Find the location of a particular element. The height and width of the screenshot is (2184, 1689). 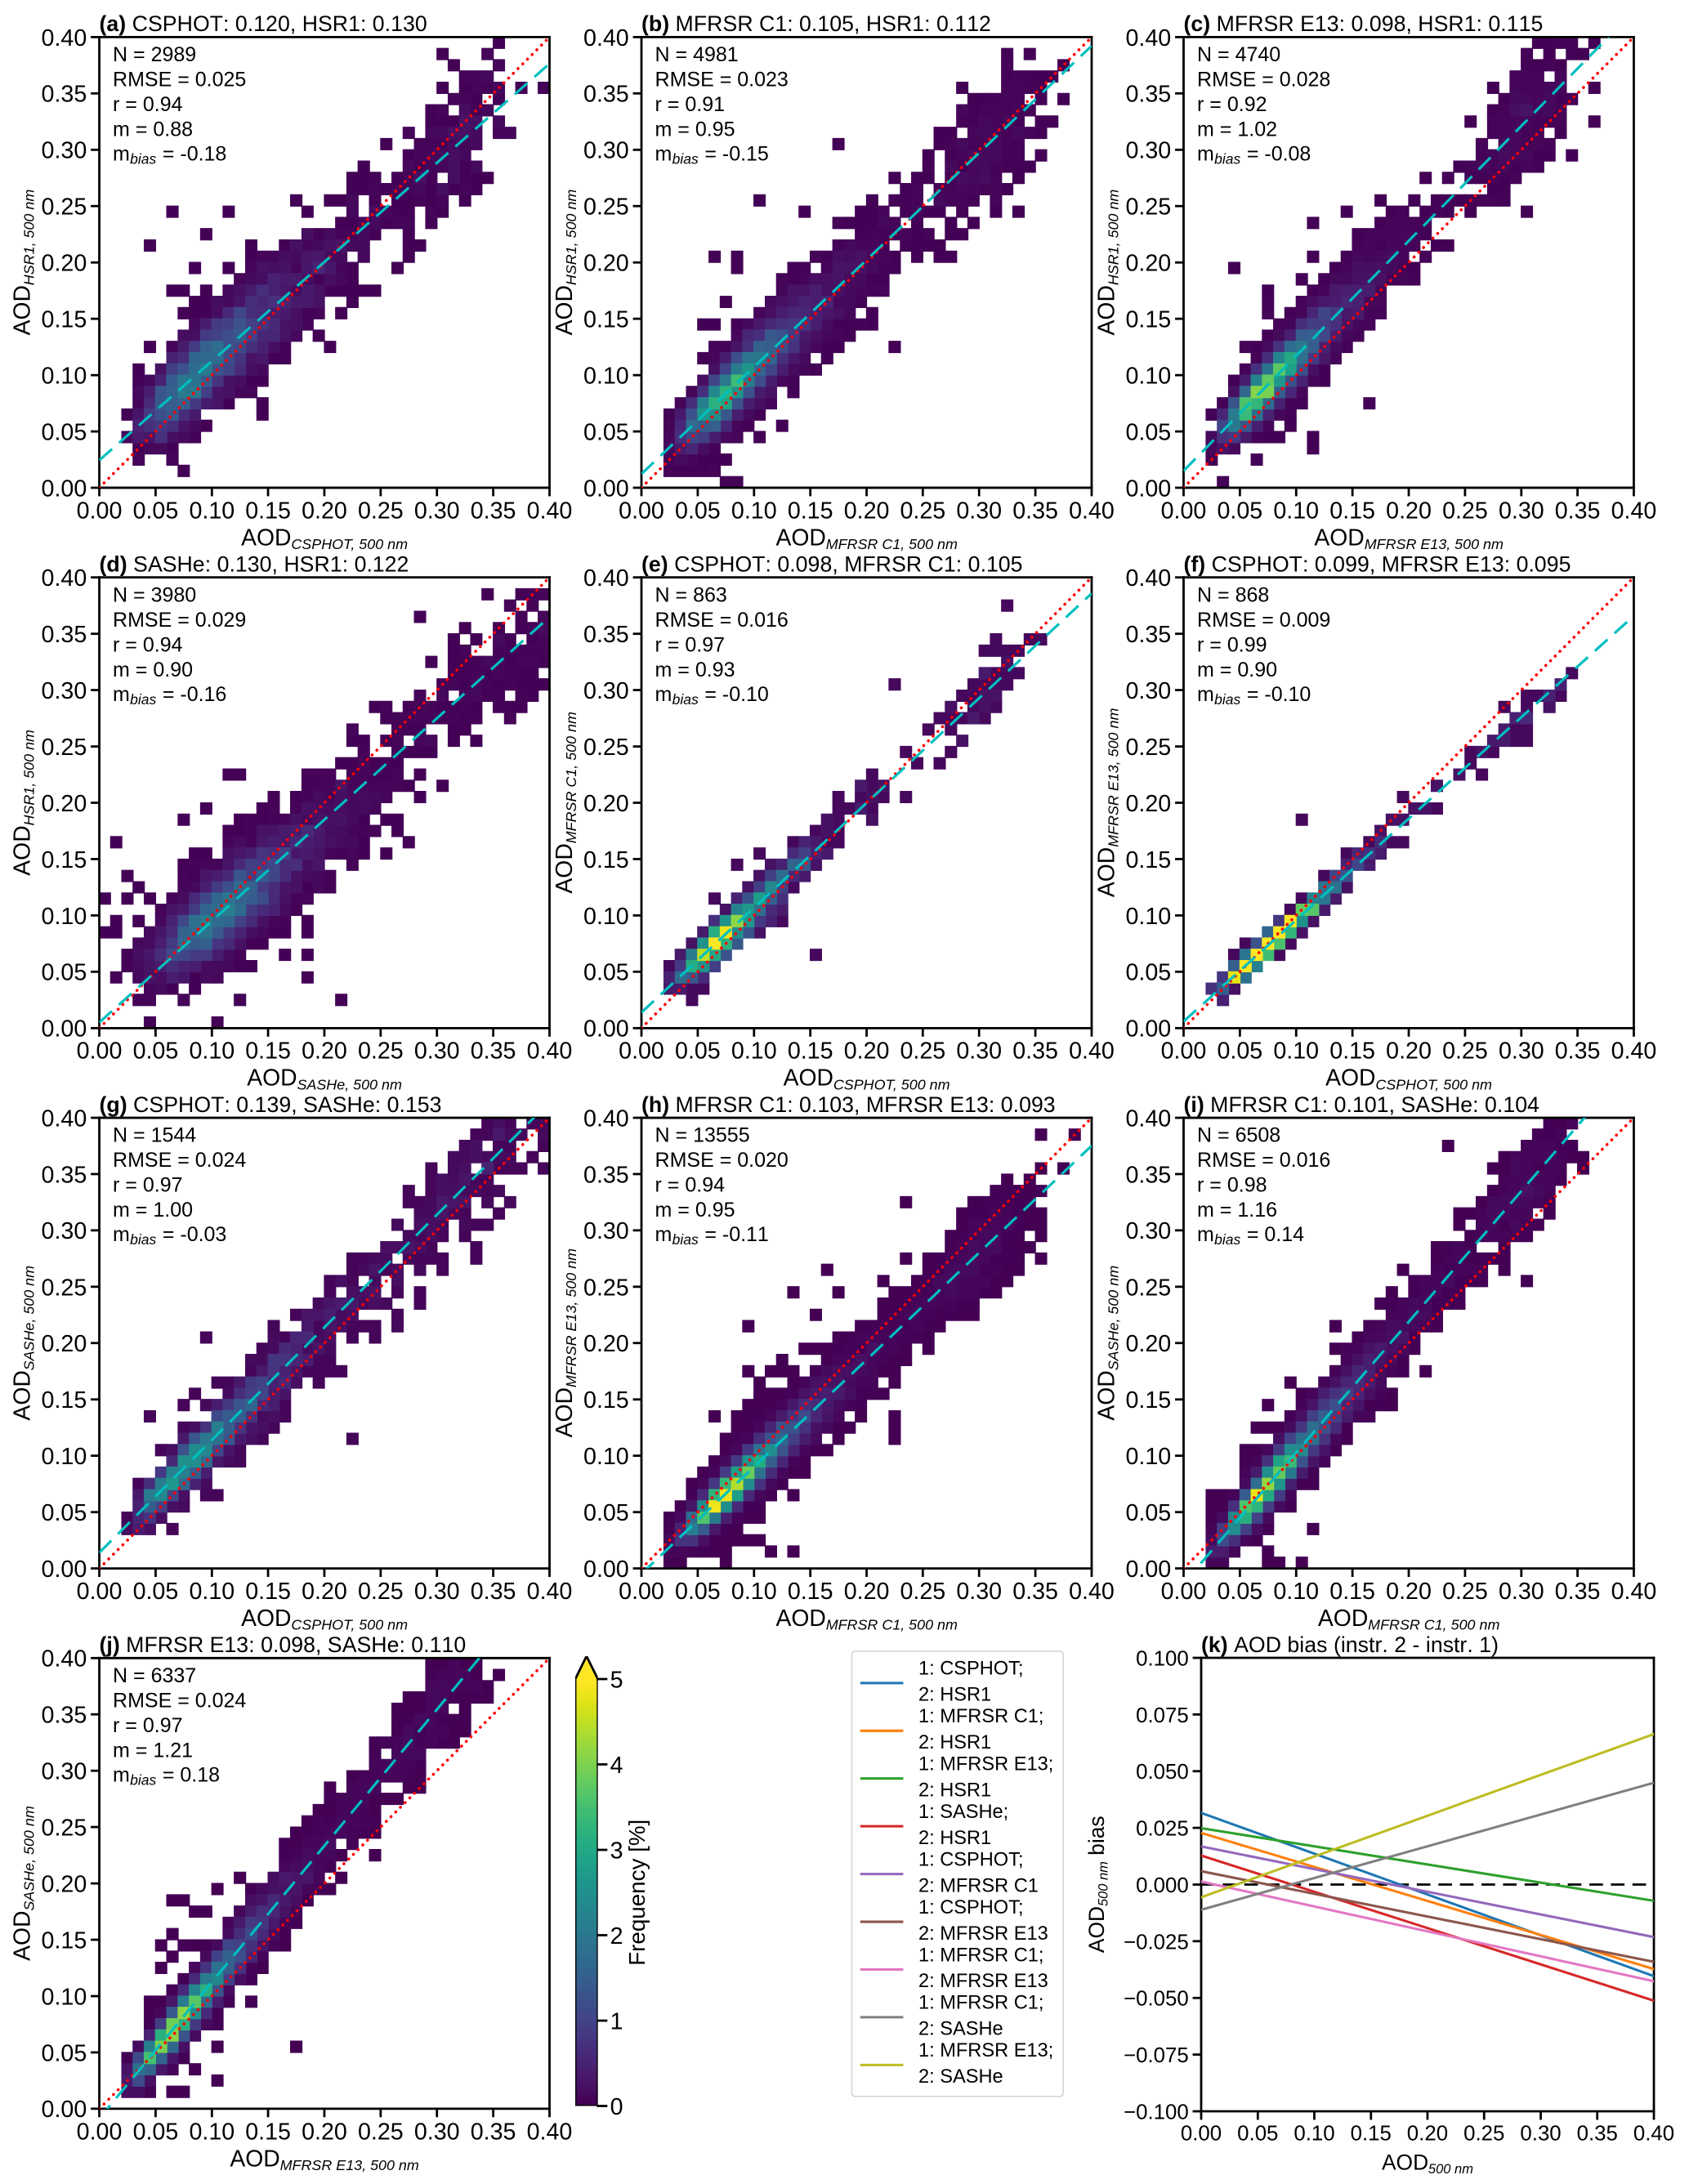

svg-text: 2: MFRSR E13 is located at coordinates (983, 1982).